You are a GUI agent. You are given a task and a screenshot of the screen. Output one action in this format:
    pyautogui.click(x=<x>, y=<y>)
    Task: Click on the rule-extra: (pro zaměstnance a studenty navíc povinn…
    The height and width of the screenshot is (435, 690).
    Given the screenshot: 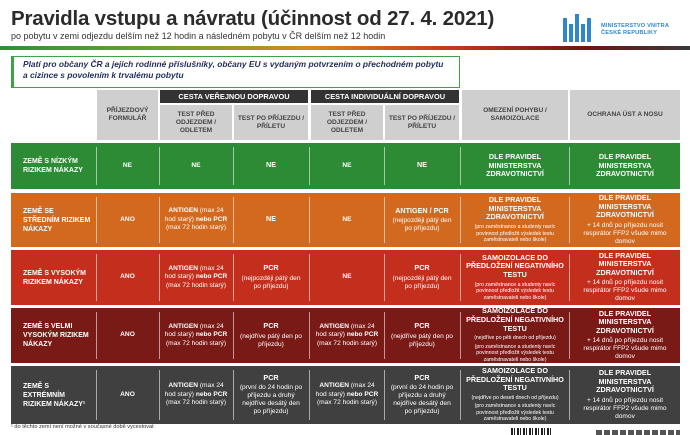 What is the action you would take?
    pyautogui.click(x=515, y=413)
    